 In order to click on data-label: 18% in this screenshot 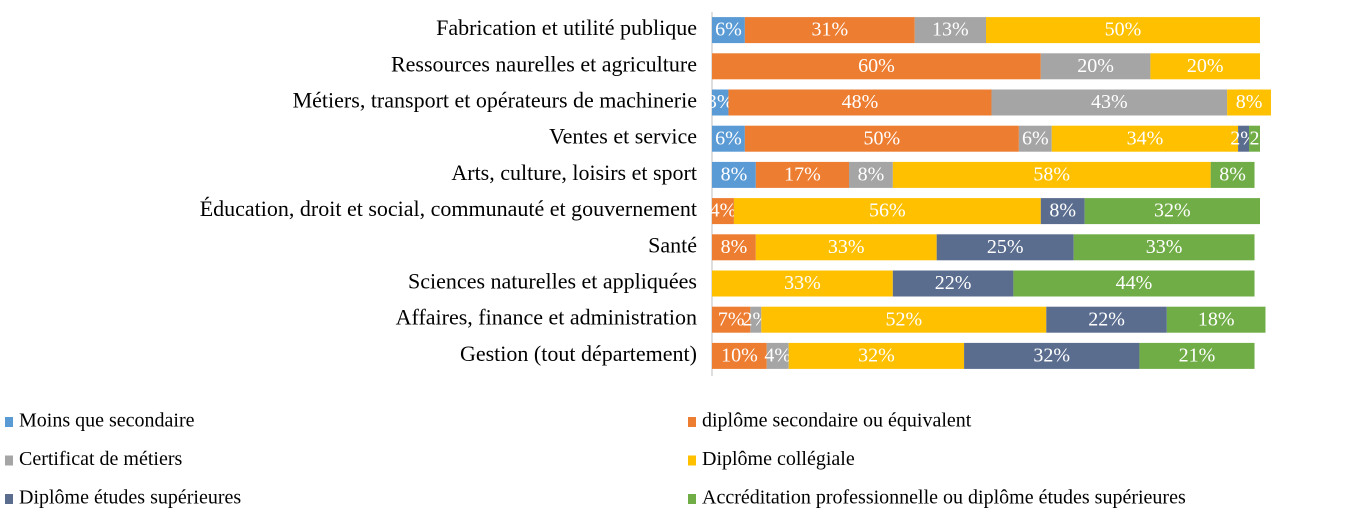, I will do `click(1216, 319)`.